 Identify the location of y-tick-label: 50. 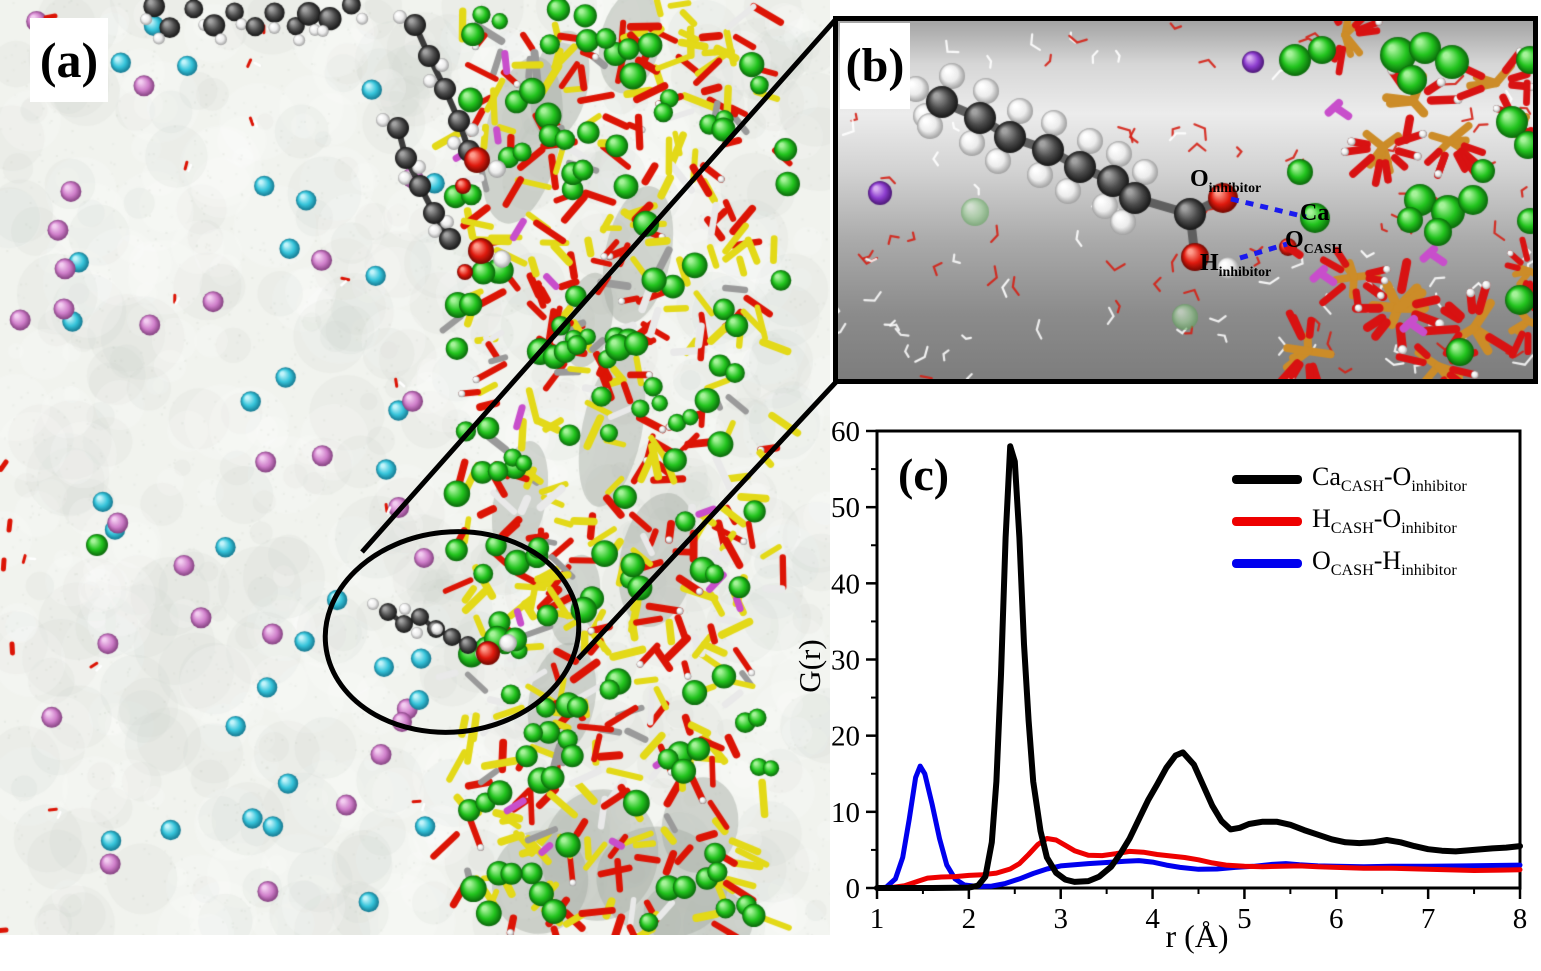
(845, 508).